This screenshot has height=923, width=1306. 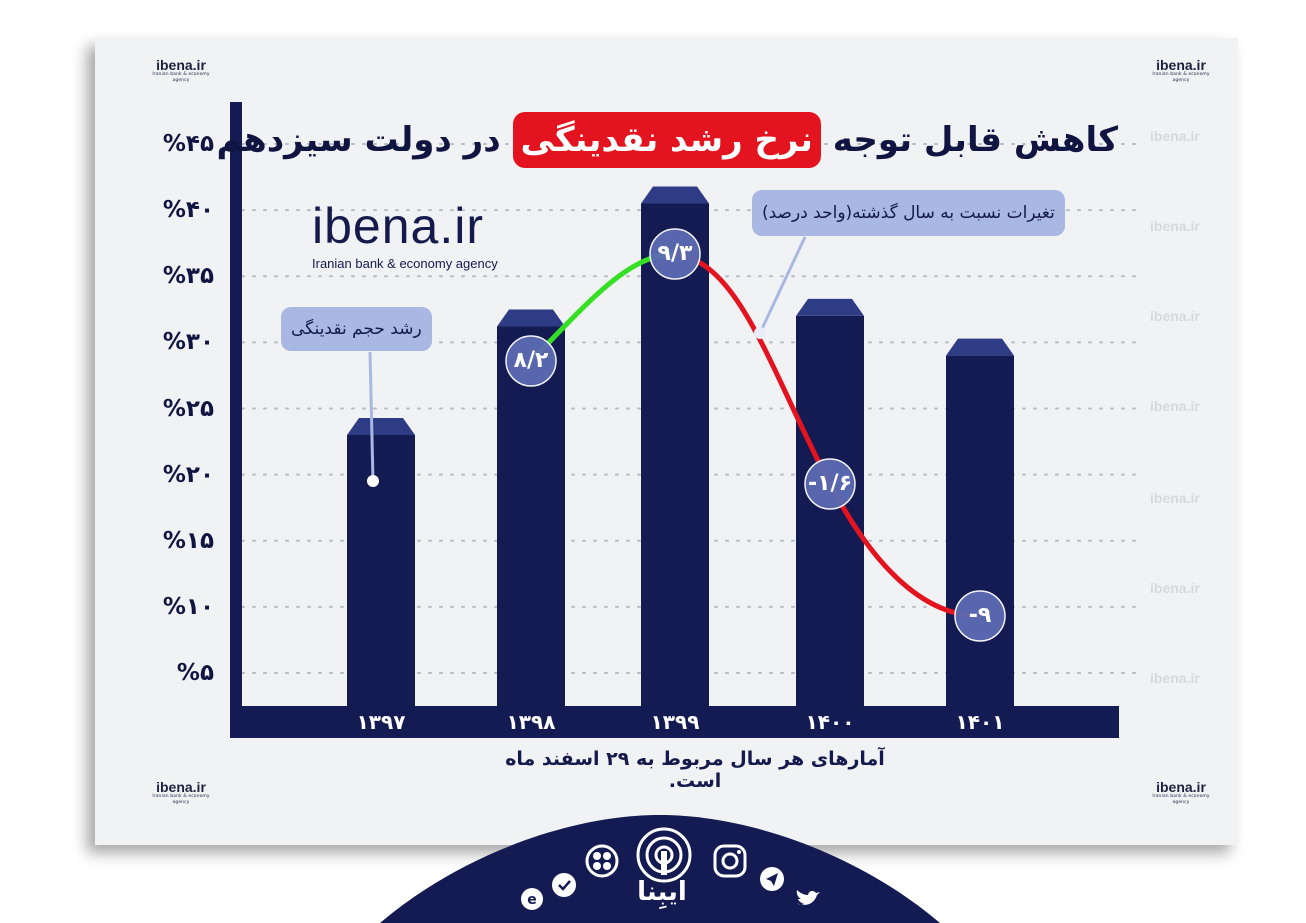 I want to click on corner-logo-bottom-left: ibena.ir Iranian bank & economy agency, so click(x=181, y=793).